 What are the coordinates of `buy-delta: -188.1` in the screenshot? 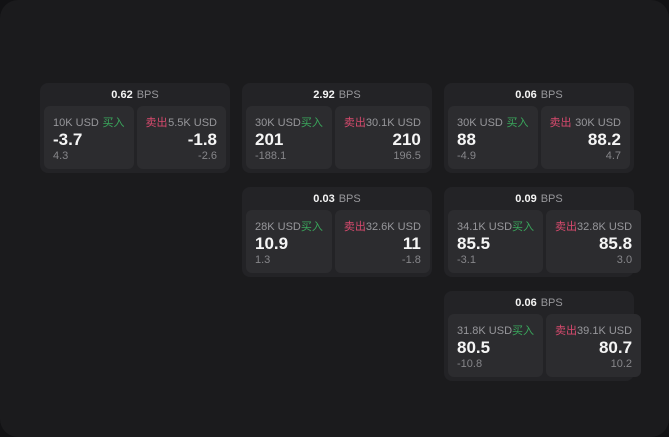 It's located at (271, 156).